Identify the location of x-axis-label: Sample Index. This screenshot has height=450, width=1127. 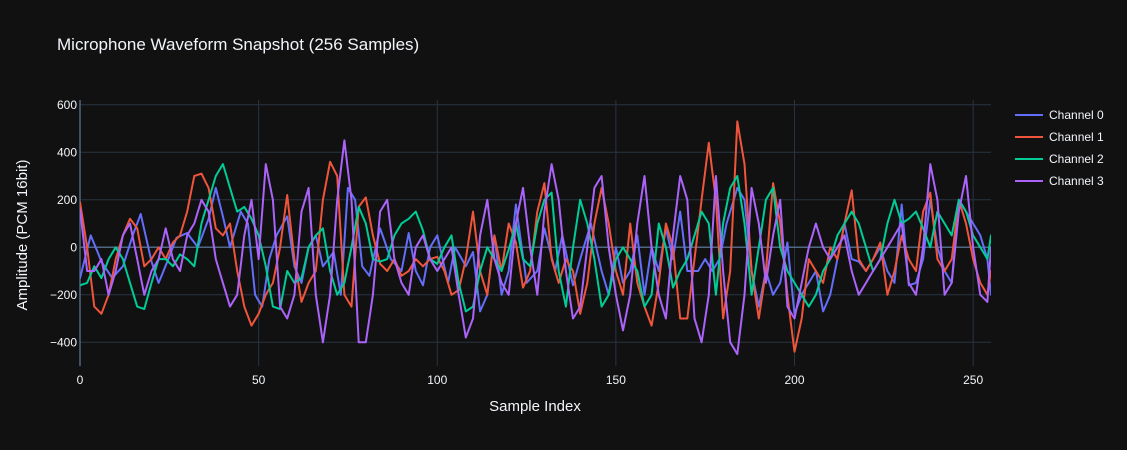
(535, 406).